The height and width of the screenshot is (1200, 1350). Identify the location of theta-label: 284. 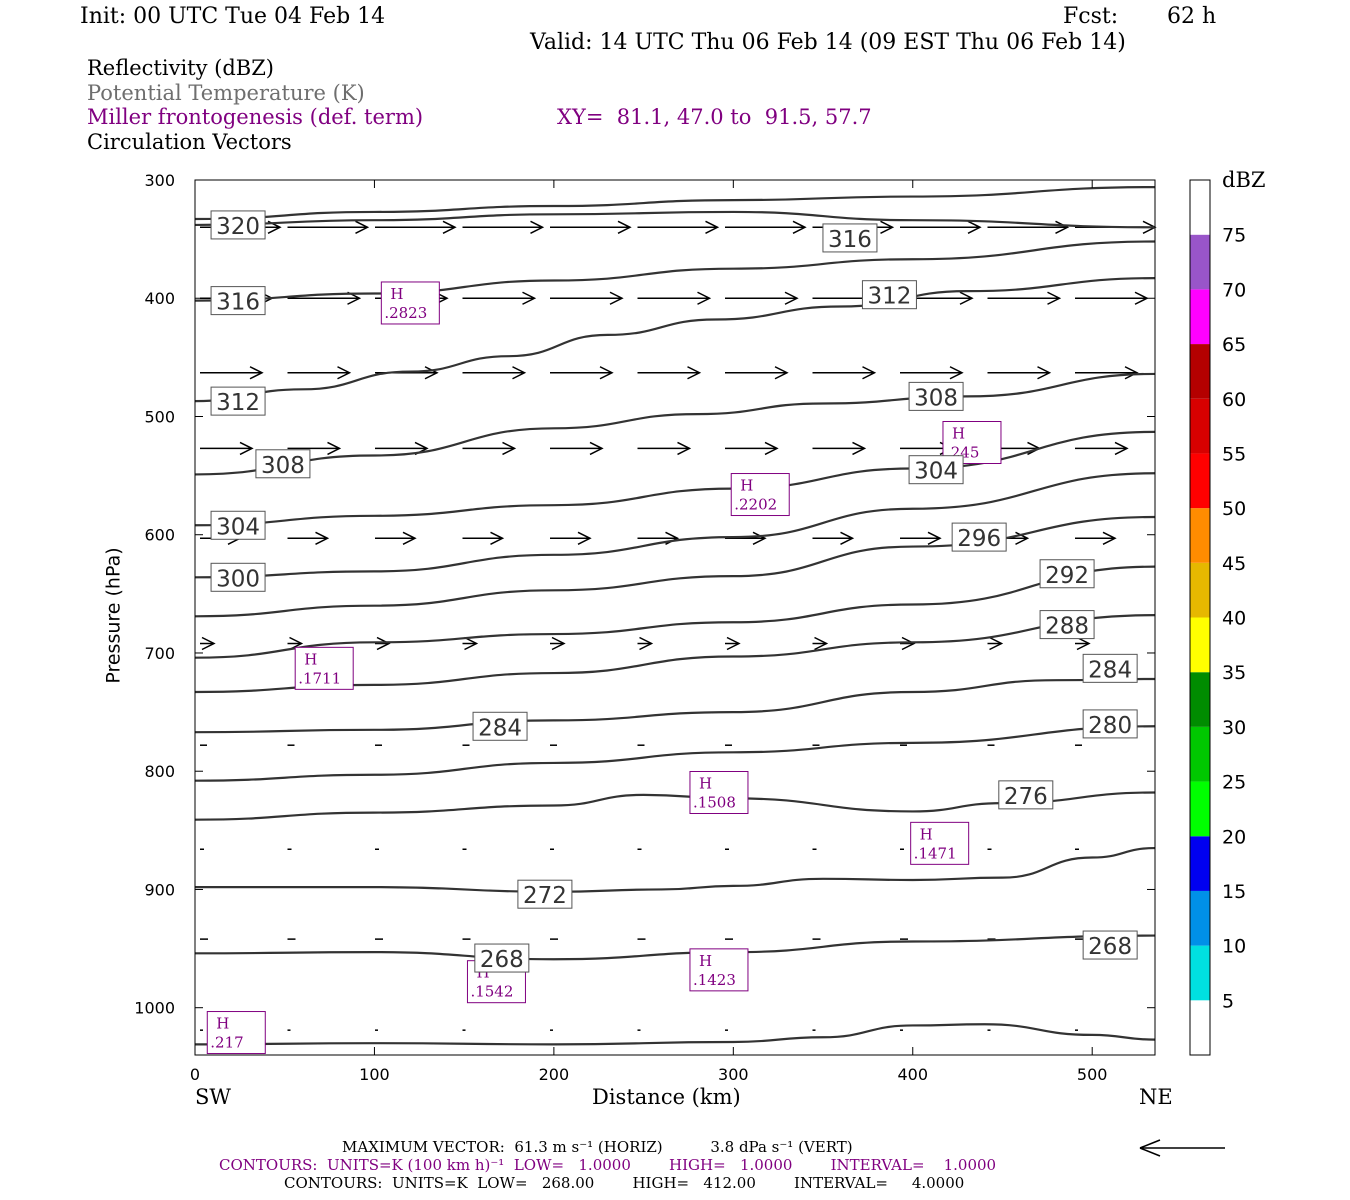
(1110, 670).